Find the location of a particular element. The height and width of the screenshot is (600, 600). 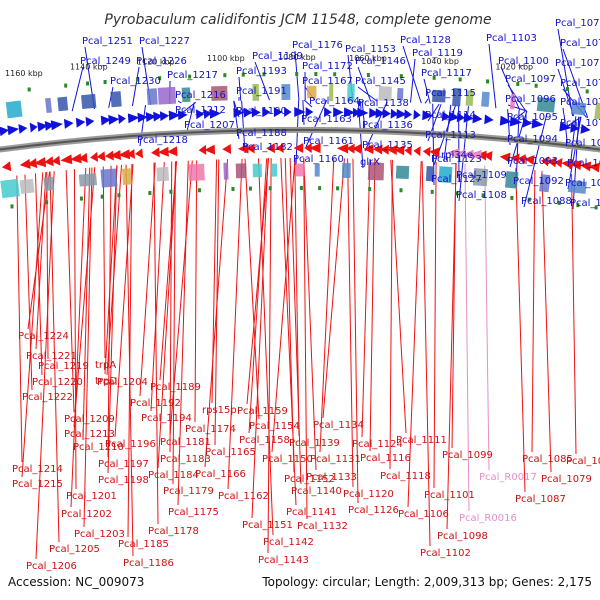

gene-label-bottom: Pcal_1185 is located at coordinates (143, 544).